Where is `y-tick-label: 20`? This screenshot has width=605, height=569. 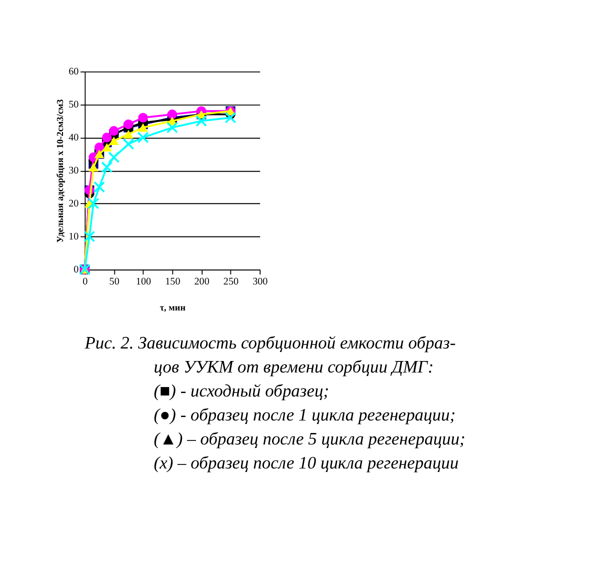 y-tick-label: 20 is located at coordinates (73, 204).